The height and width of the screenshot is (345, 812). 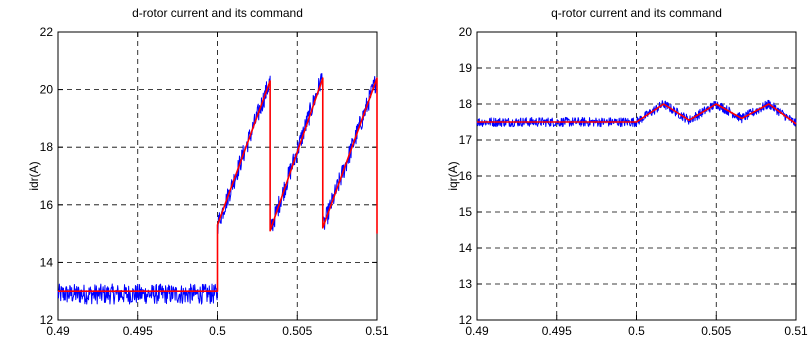 What do you see at coordinates (58, 331) in the screenshot?
I see `chart-1-x-tick-label: 0.49` at bounding box center [58, 331].